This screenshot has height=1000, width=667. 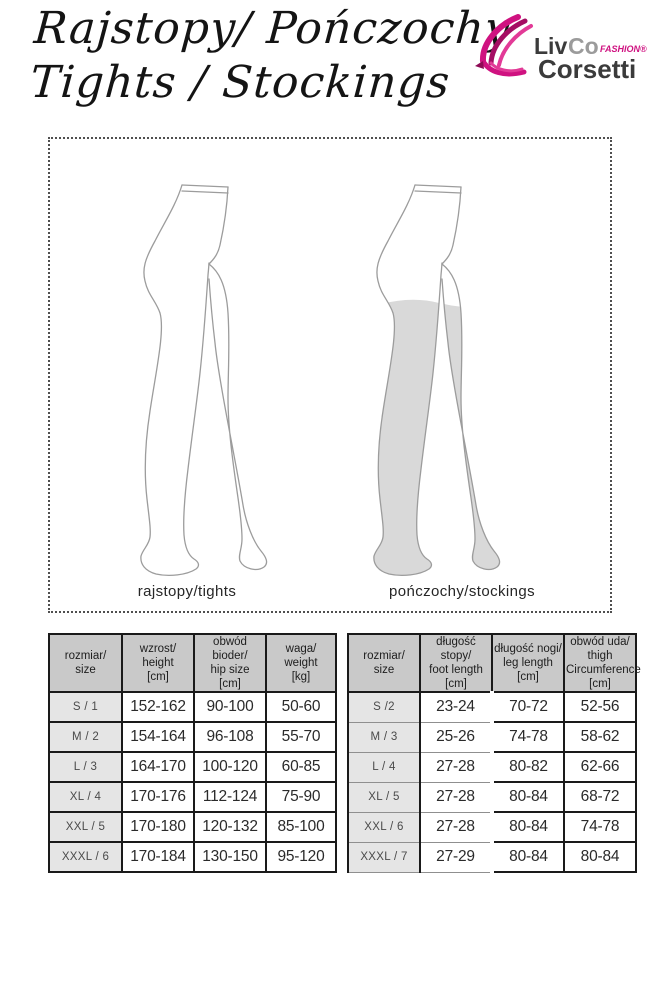 I want to click on table-row: XXL / 5 170-180 120-132 85-100, so click(x=192, y=827).